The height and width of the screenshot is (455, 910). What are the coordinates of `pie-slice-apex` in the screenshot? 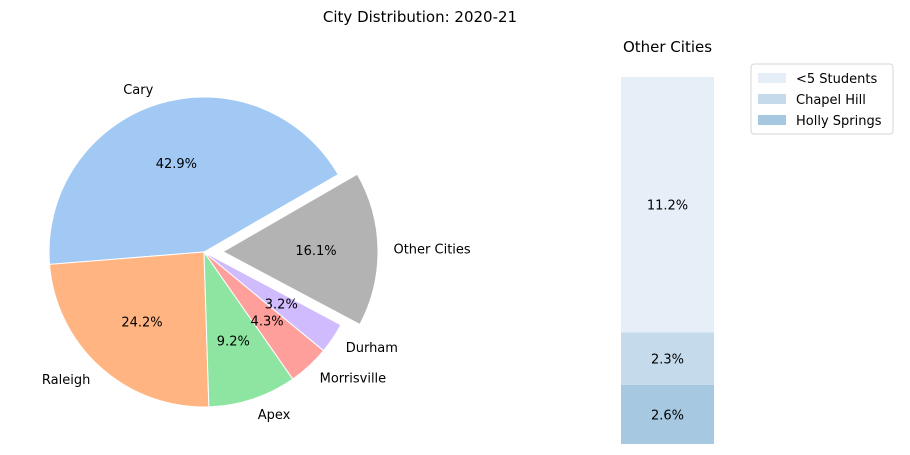 It's located at (248, 329).